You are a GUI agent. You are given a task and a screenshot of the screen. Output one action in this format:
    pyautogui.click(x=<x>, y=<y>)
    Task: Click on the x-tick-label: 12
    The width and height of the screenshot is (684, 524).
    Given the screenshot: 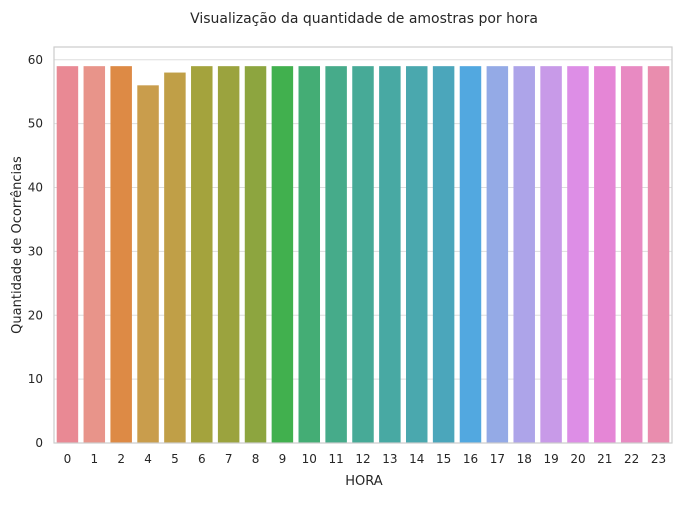 What is the action you would take?
    pyautogui.click(x=362, y=459)
    